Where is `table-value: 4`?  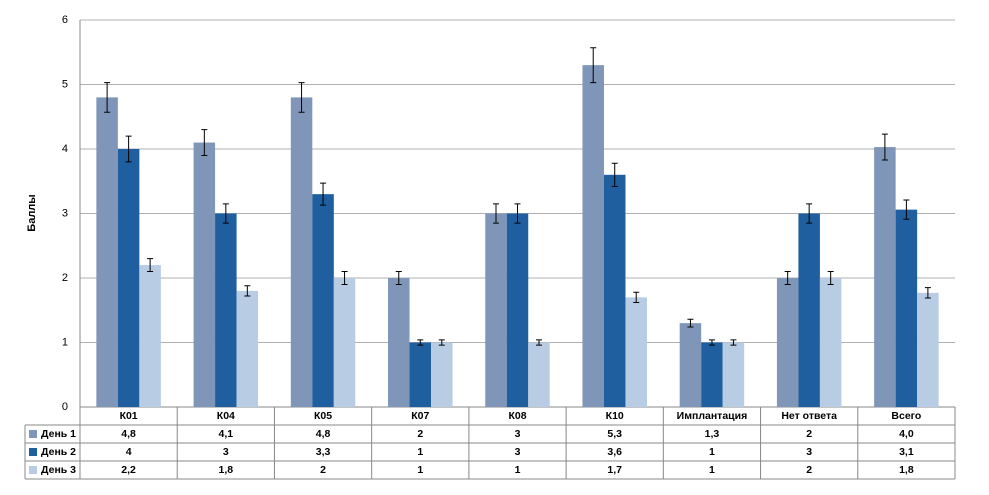 table-value: 4 is located at coordinates (129, 452).